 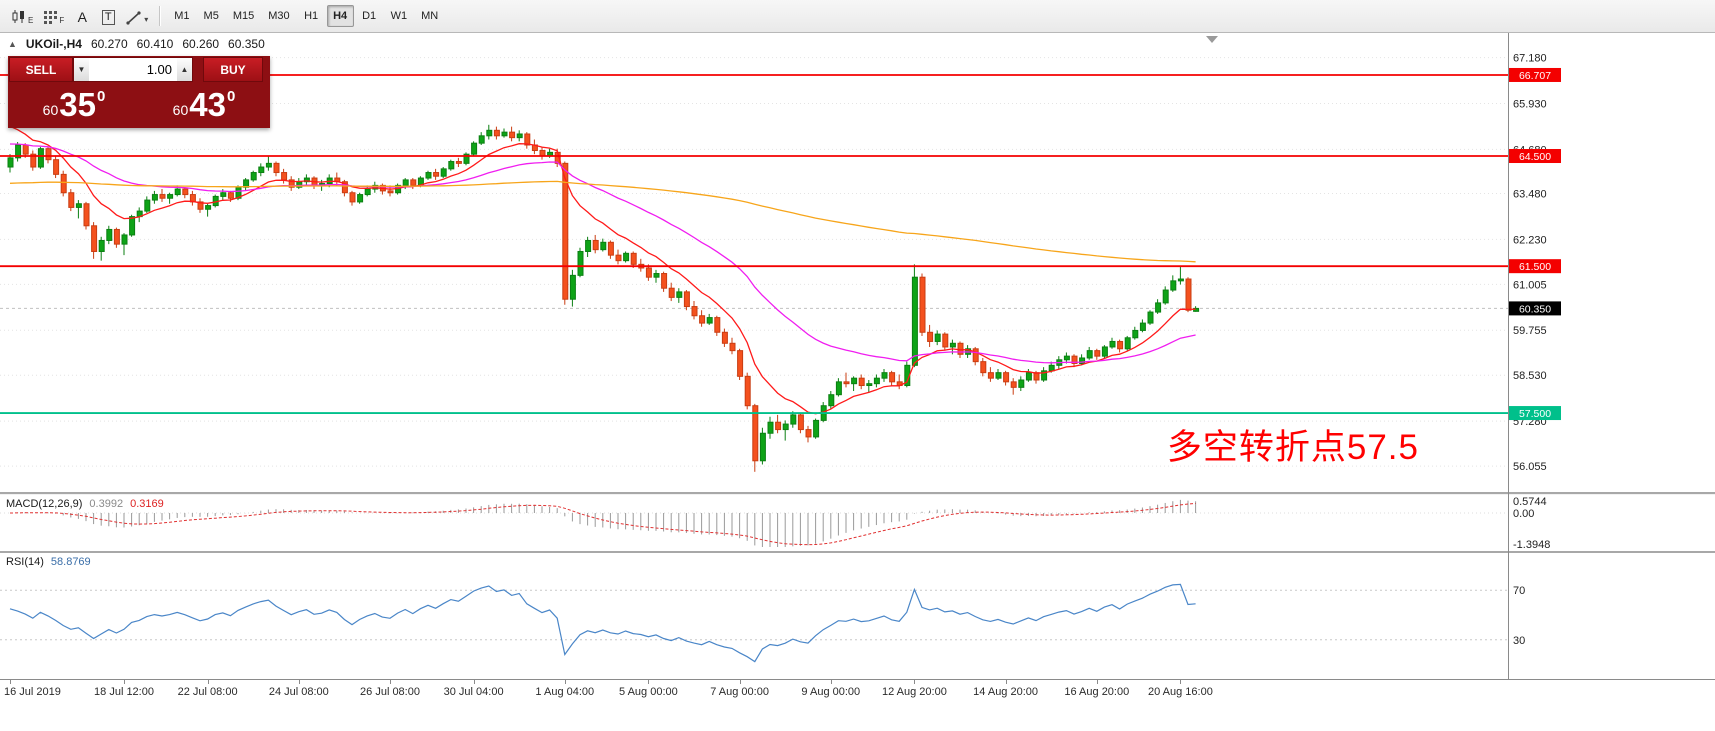 What do you see at coordinates (77, 104) in the screenshot?
I see `sell-price-big: 35` at bounding box center [77, 104].